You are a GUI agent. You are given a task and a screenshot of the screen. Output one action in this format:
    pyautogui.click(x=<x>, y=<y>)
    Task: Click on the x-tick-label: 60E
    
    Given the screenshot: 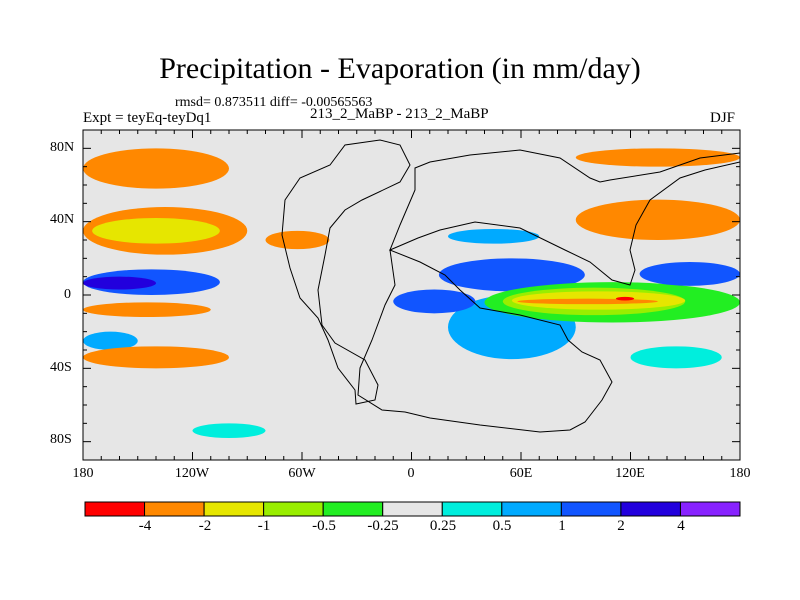 What is the action you would take?
    pyautogui.click(x=521, y=473)
    